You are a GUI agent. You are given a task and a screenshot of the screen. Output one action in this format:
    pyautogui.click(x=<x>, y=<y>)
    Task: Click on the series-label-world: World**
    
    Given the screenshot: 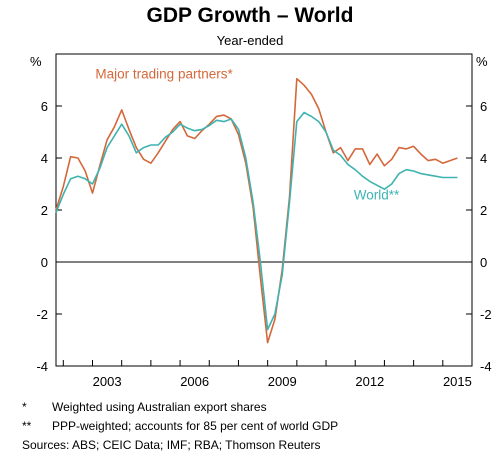 What is the action you would take?
    pyautogui.click(x=377, y=195)
    